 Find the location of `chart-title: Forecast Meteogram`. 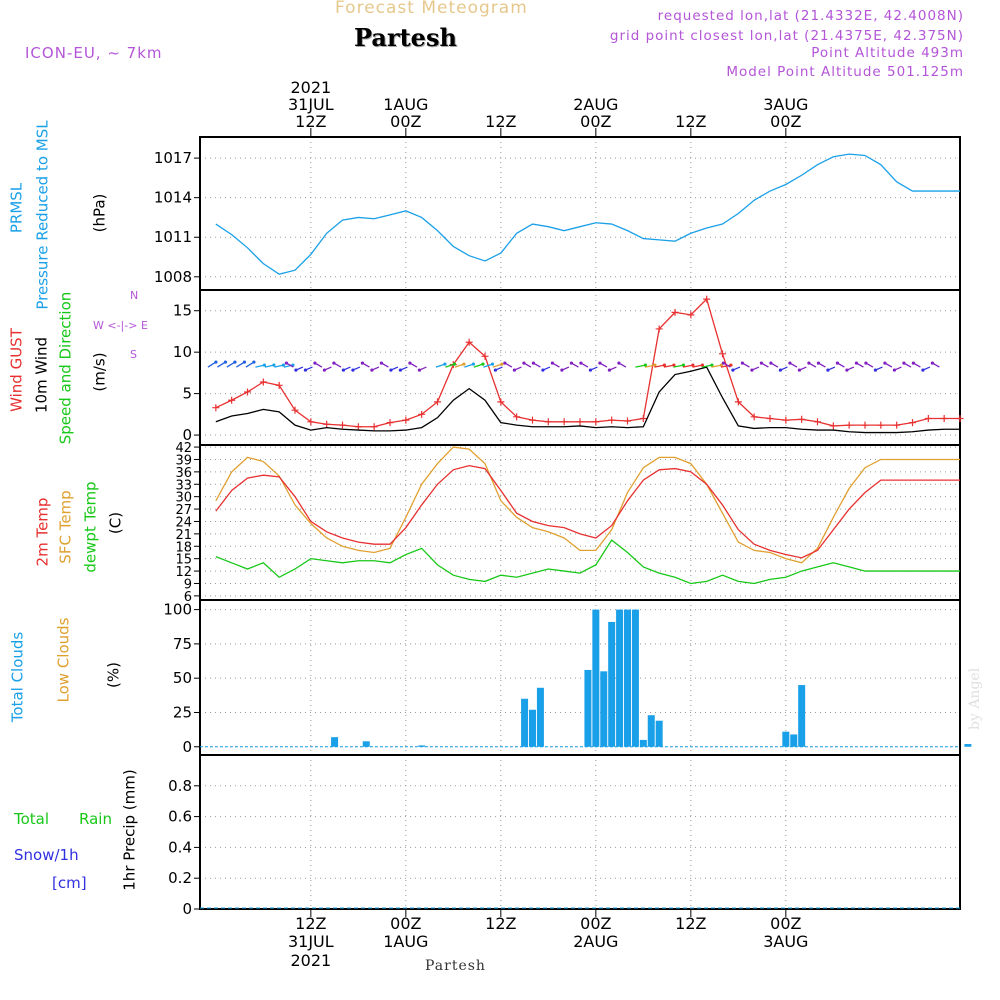

chart-title: Forecast Meteogram is located at coordinates (431, 9).